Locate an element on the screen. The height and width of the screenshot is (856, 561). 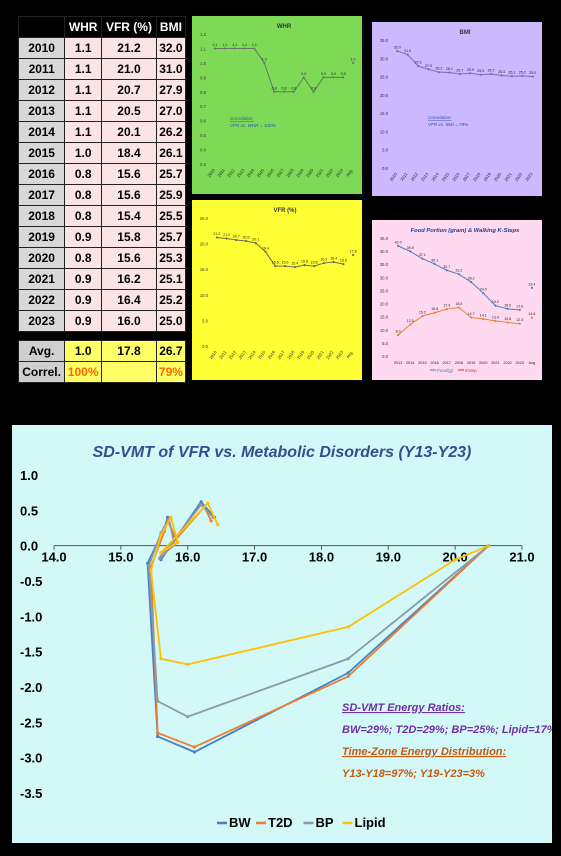
table-row: 2012 1.1 20.7 27.9 is located at coordinates (102, 90).